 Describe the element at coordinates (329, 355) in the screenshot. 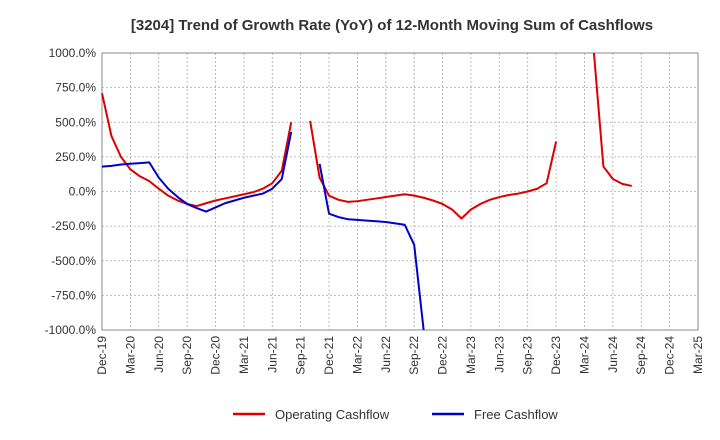

I see `x-tick-label: Dec-21` at that location.